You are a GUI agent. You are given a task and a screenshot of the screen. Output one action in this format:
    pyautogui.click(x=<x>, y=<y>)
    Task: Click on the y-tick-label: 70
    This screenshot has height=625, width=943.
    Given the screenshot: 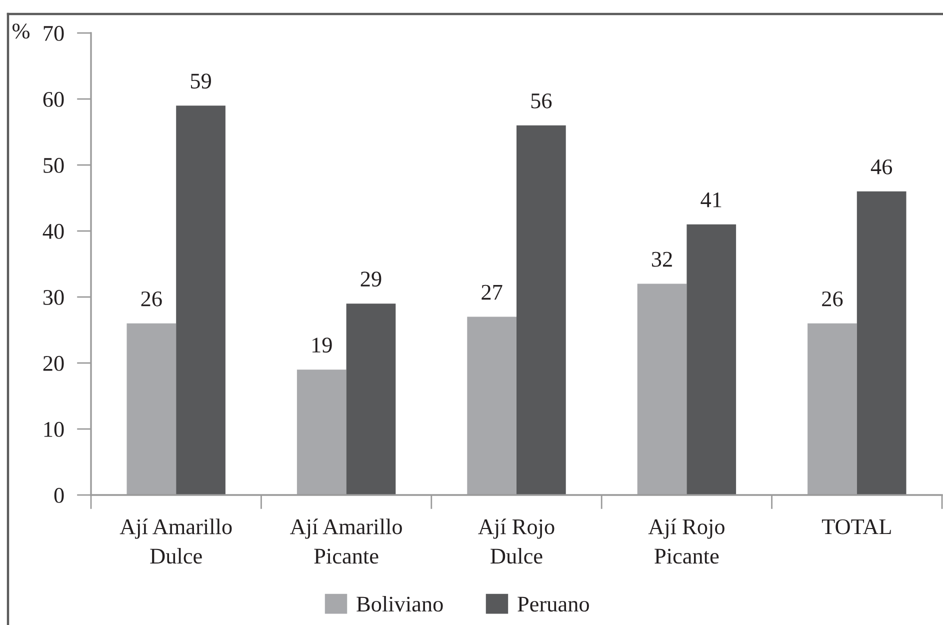 What is the action you would take?
    pyautogui.click(x=54, y=33)
    